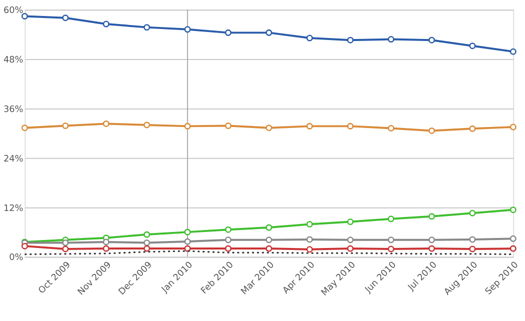  Describe the element at coordinates (16, 258) in the screenshot. I see `y-tick-label: 0%` at that location.